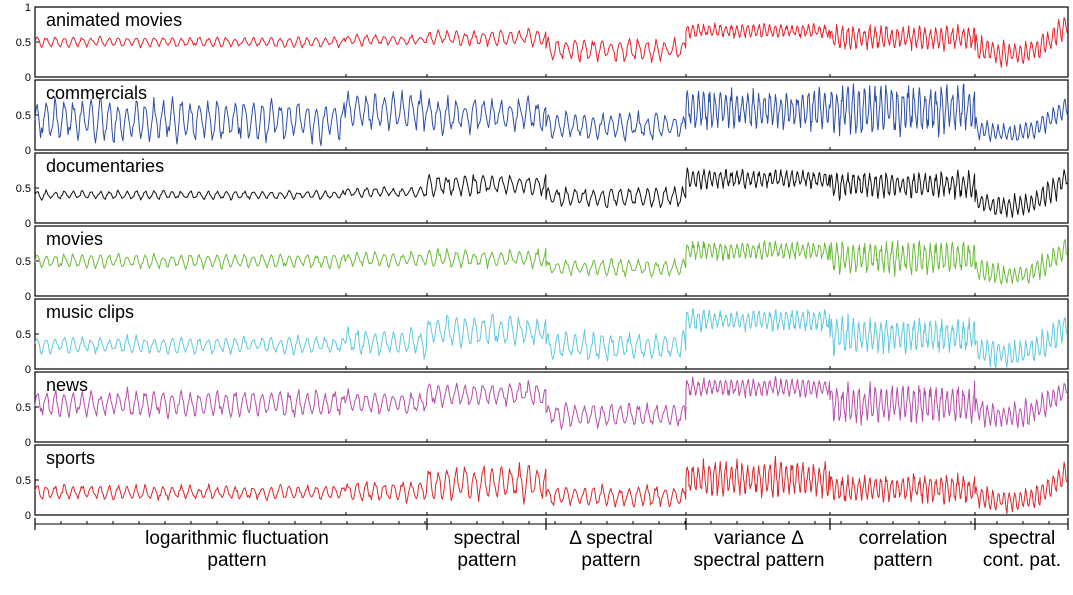 Image resolution: width=1073 pixels, height=595 pixels. I want to click on panel-label: music clips, so click(90, 312).